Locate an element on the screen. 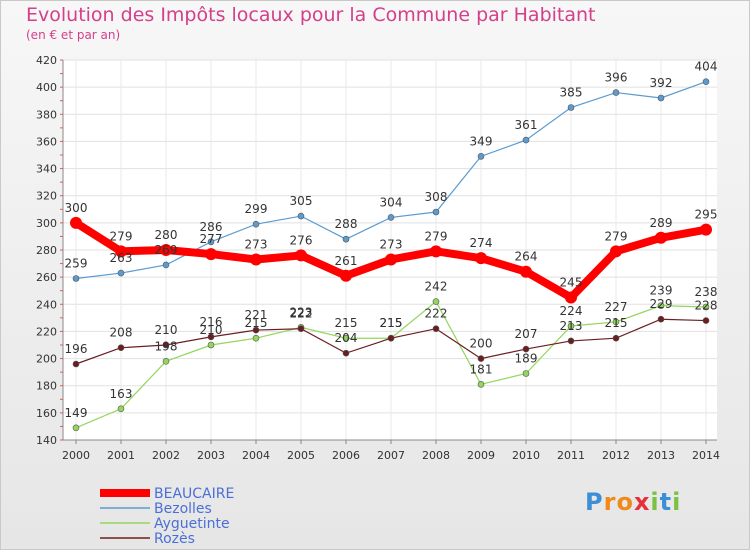  logo-letter: t is located at coordinates (666, 502).